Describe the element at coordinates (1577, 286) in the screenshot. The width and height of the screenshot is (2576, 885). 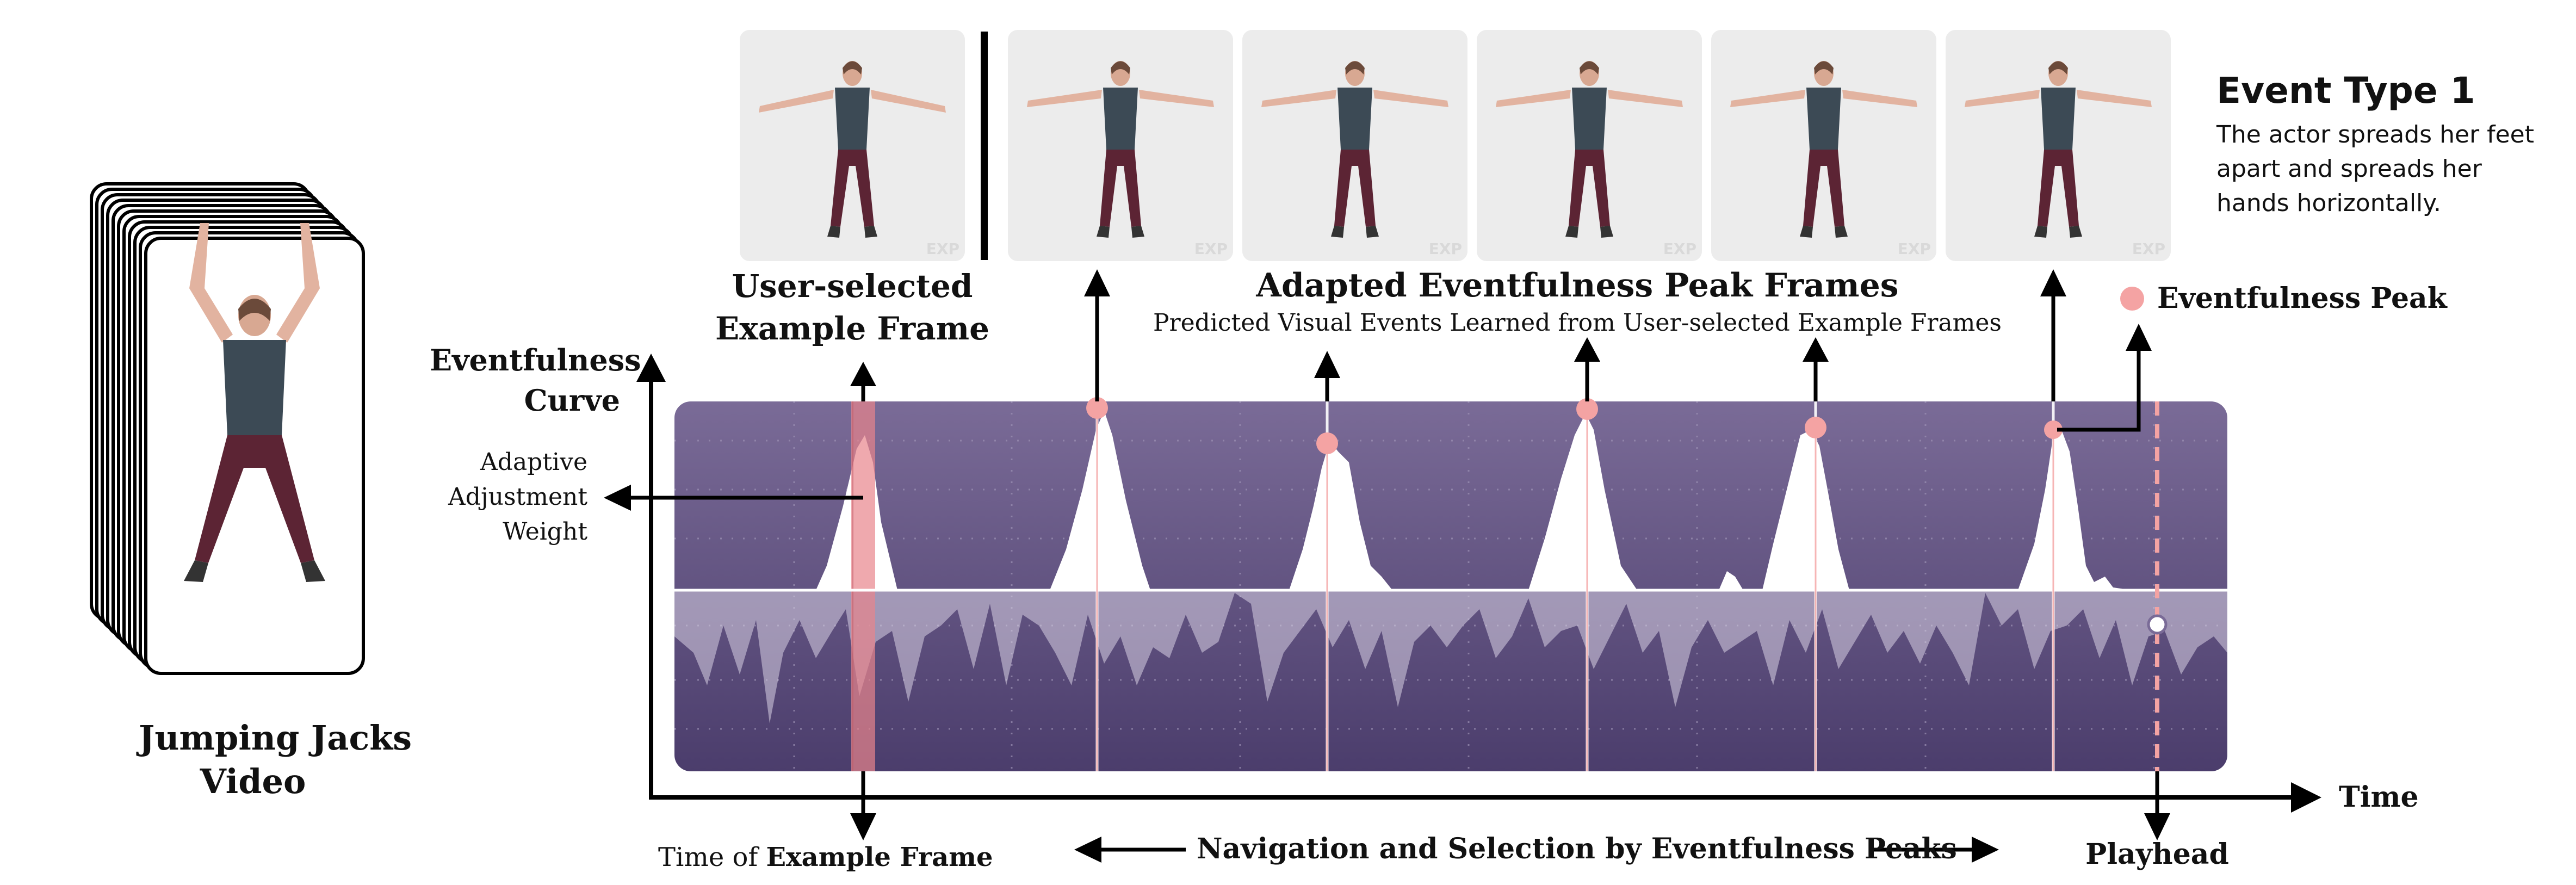
I see `adapted-title: Adapted Eventfulness Peak Frames` at that location.